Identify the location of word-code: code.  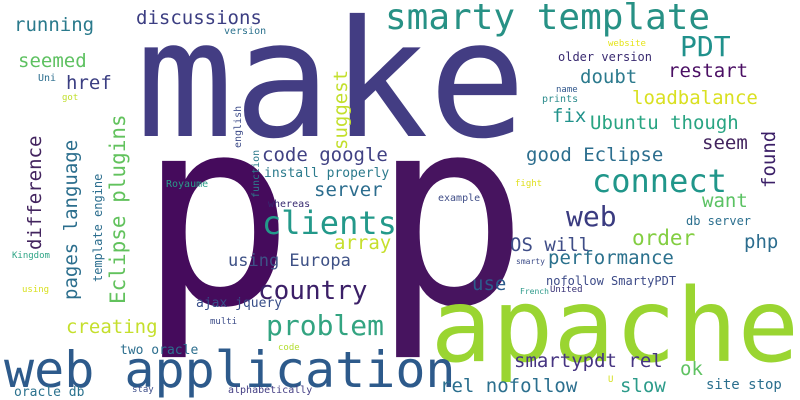
(289, 348).